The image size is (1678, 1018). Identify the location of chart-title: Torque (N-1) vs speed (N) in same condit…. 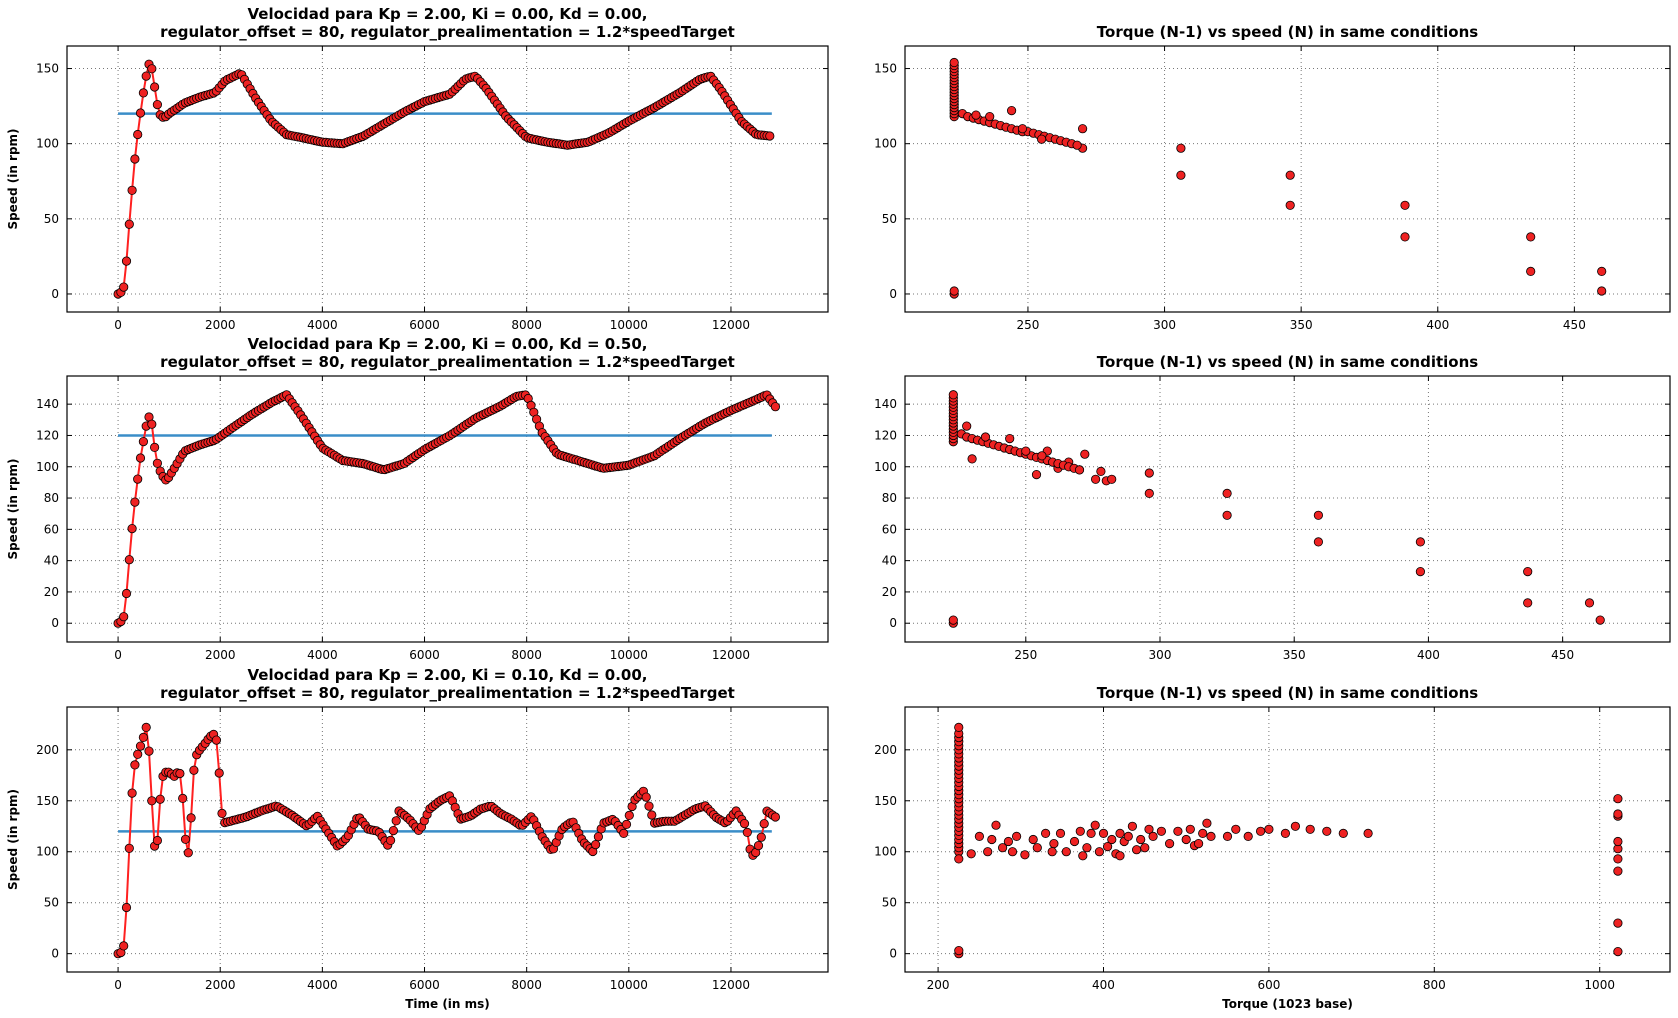
(1287, 32).